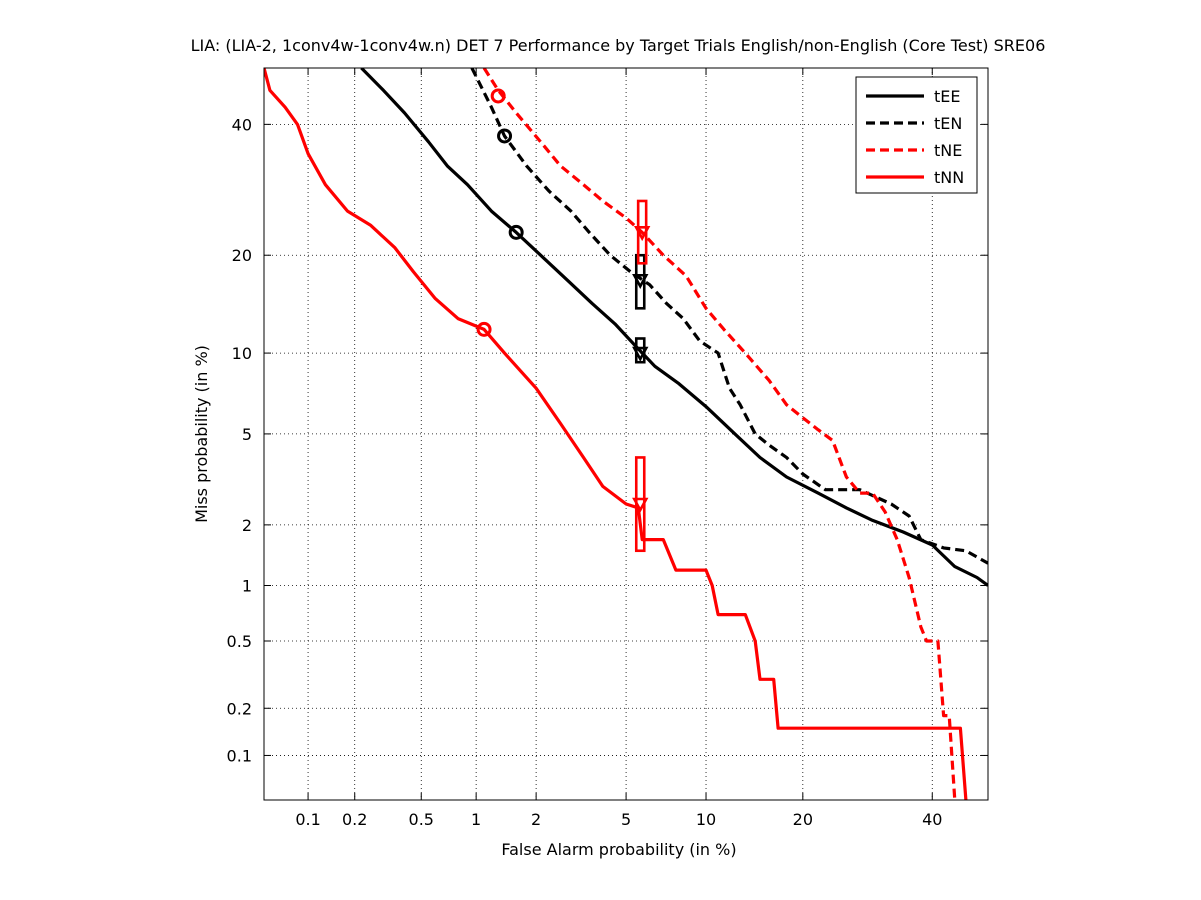 The height and width of the screenshot is (900, 1201). Describe the element at coordinates (626, 819) in the screenshot. I see `x-tick-label: 5` at that location.